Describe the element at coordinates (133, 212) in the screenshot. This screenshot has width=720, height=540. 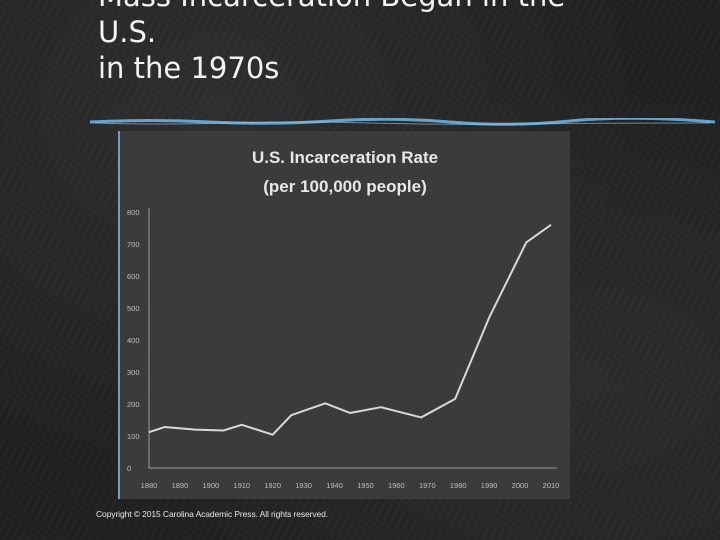
I see `y-tick-label: 800` at that location.